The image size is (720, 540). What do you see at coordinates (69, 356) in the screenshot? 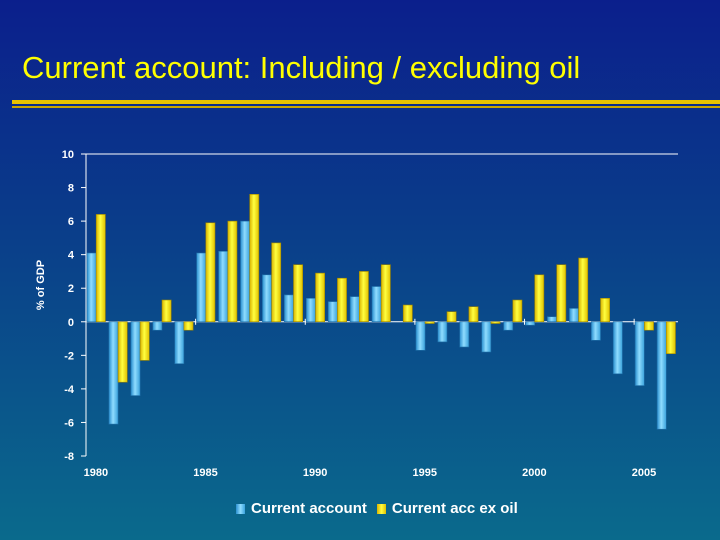
I see `y-tick-label: -2` at bounding box center [69, 356].